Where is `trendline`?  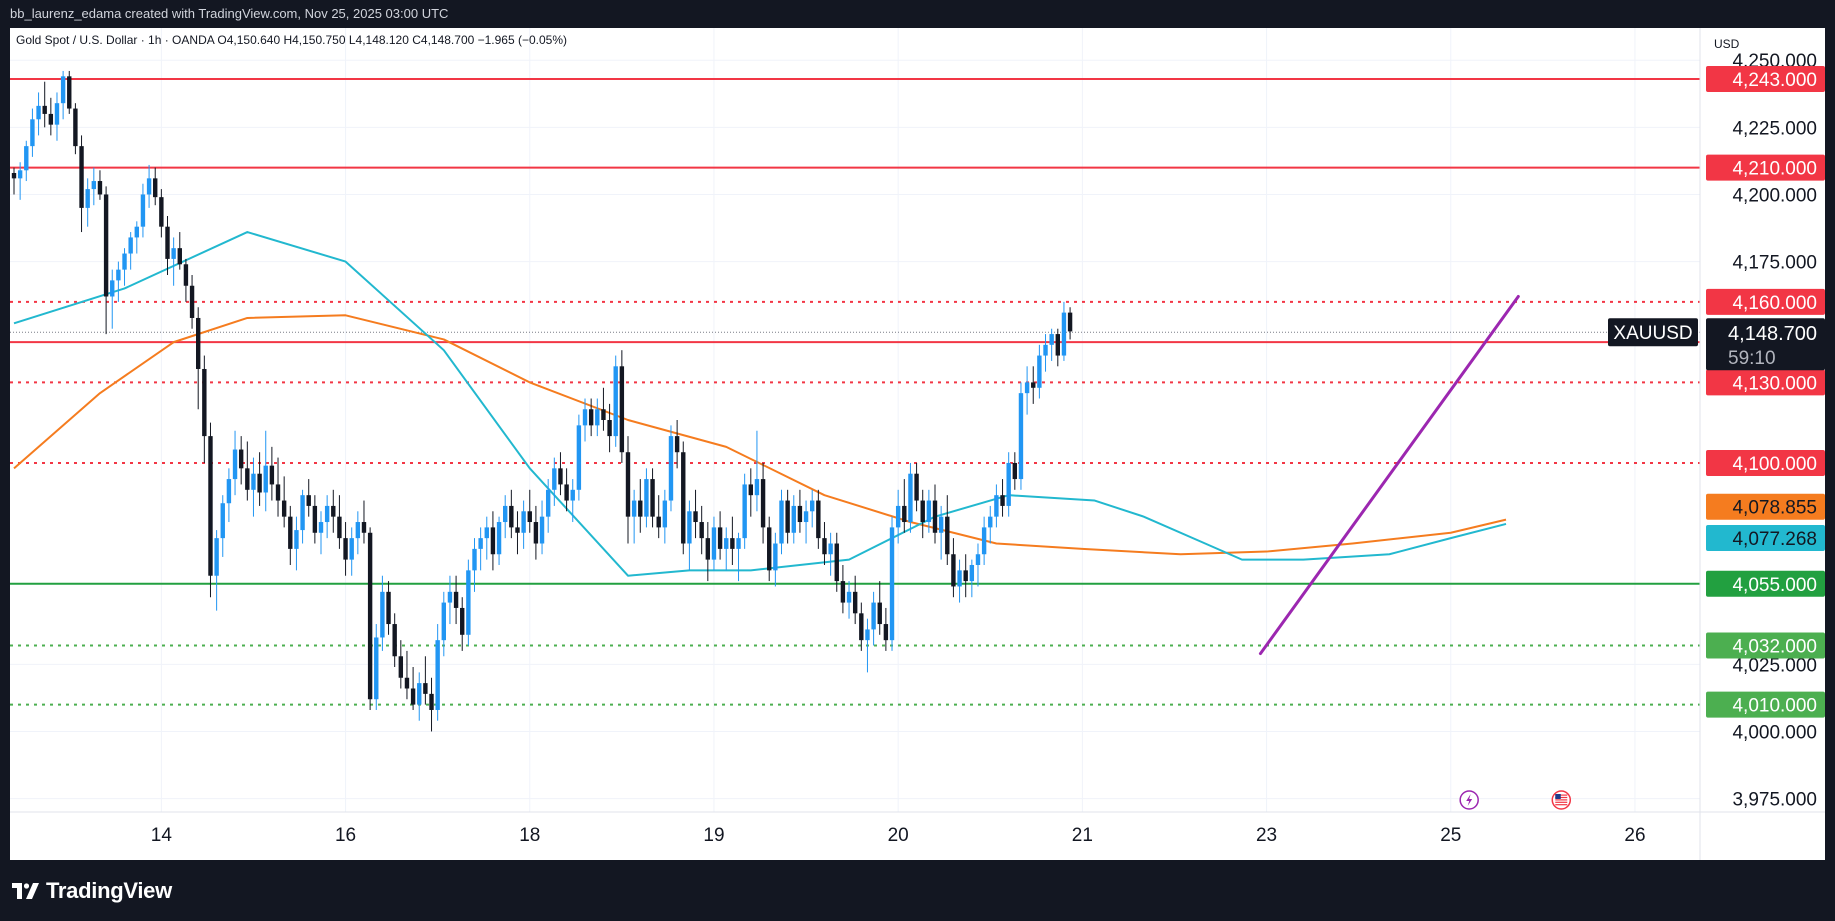
trendline is located at coordinates (1389, 475).